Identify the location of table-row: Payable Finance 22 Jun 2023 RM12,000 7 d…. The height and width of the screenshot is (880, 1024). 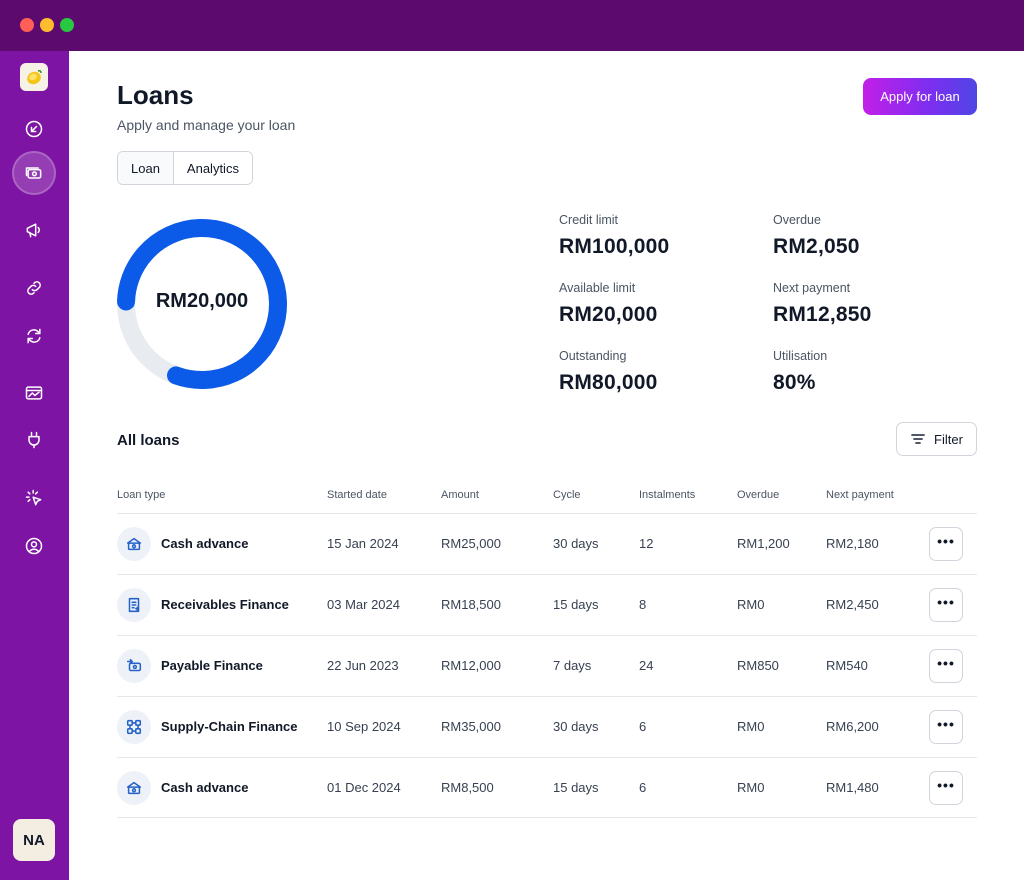
(547, 665).